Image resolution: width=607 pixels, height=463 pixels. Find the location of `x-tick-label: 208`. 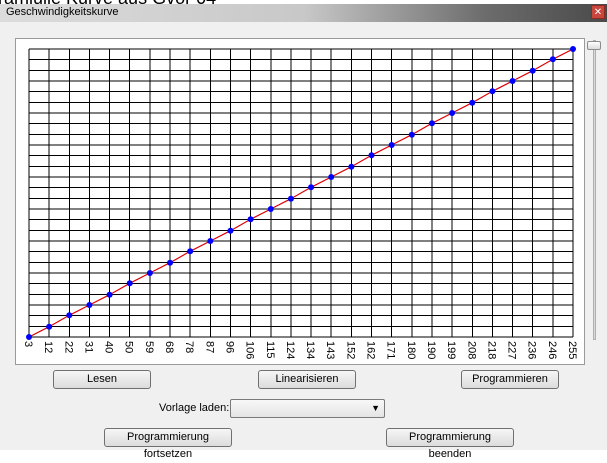

x-tick-label: 208 is located at coordinates (471, 350).